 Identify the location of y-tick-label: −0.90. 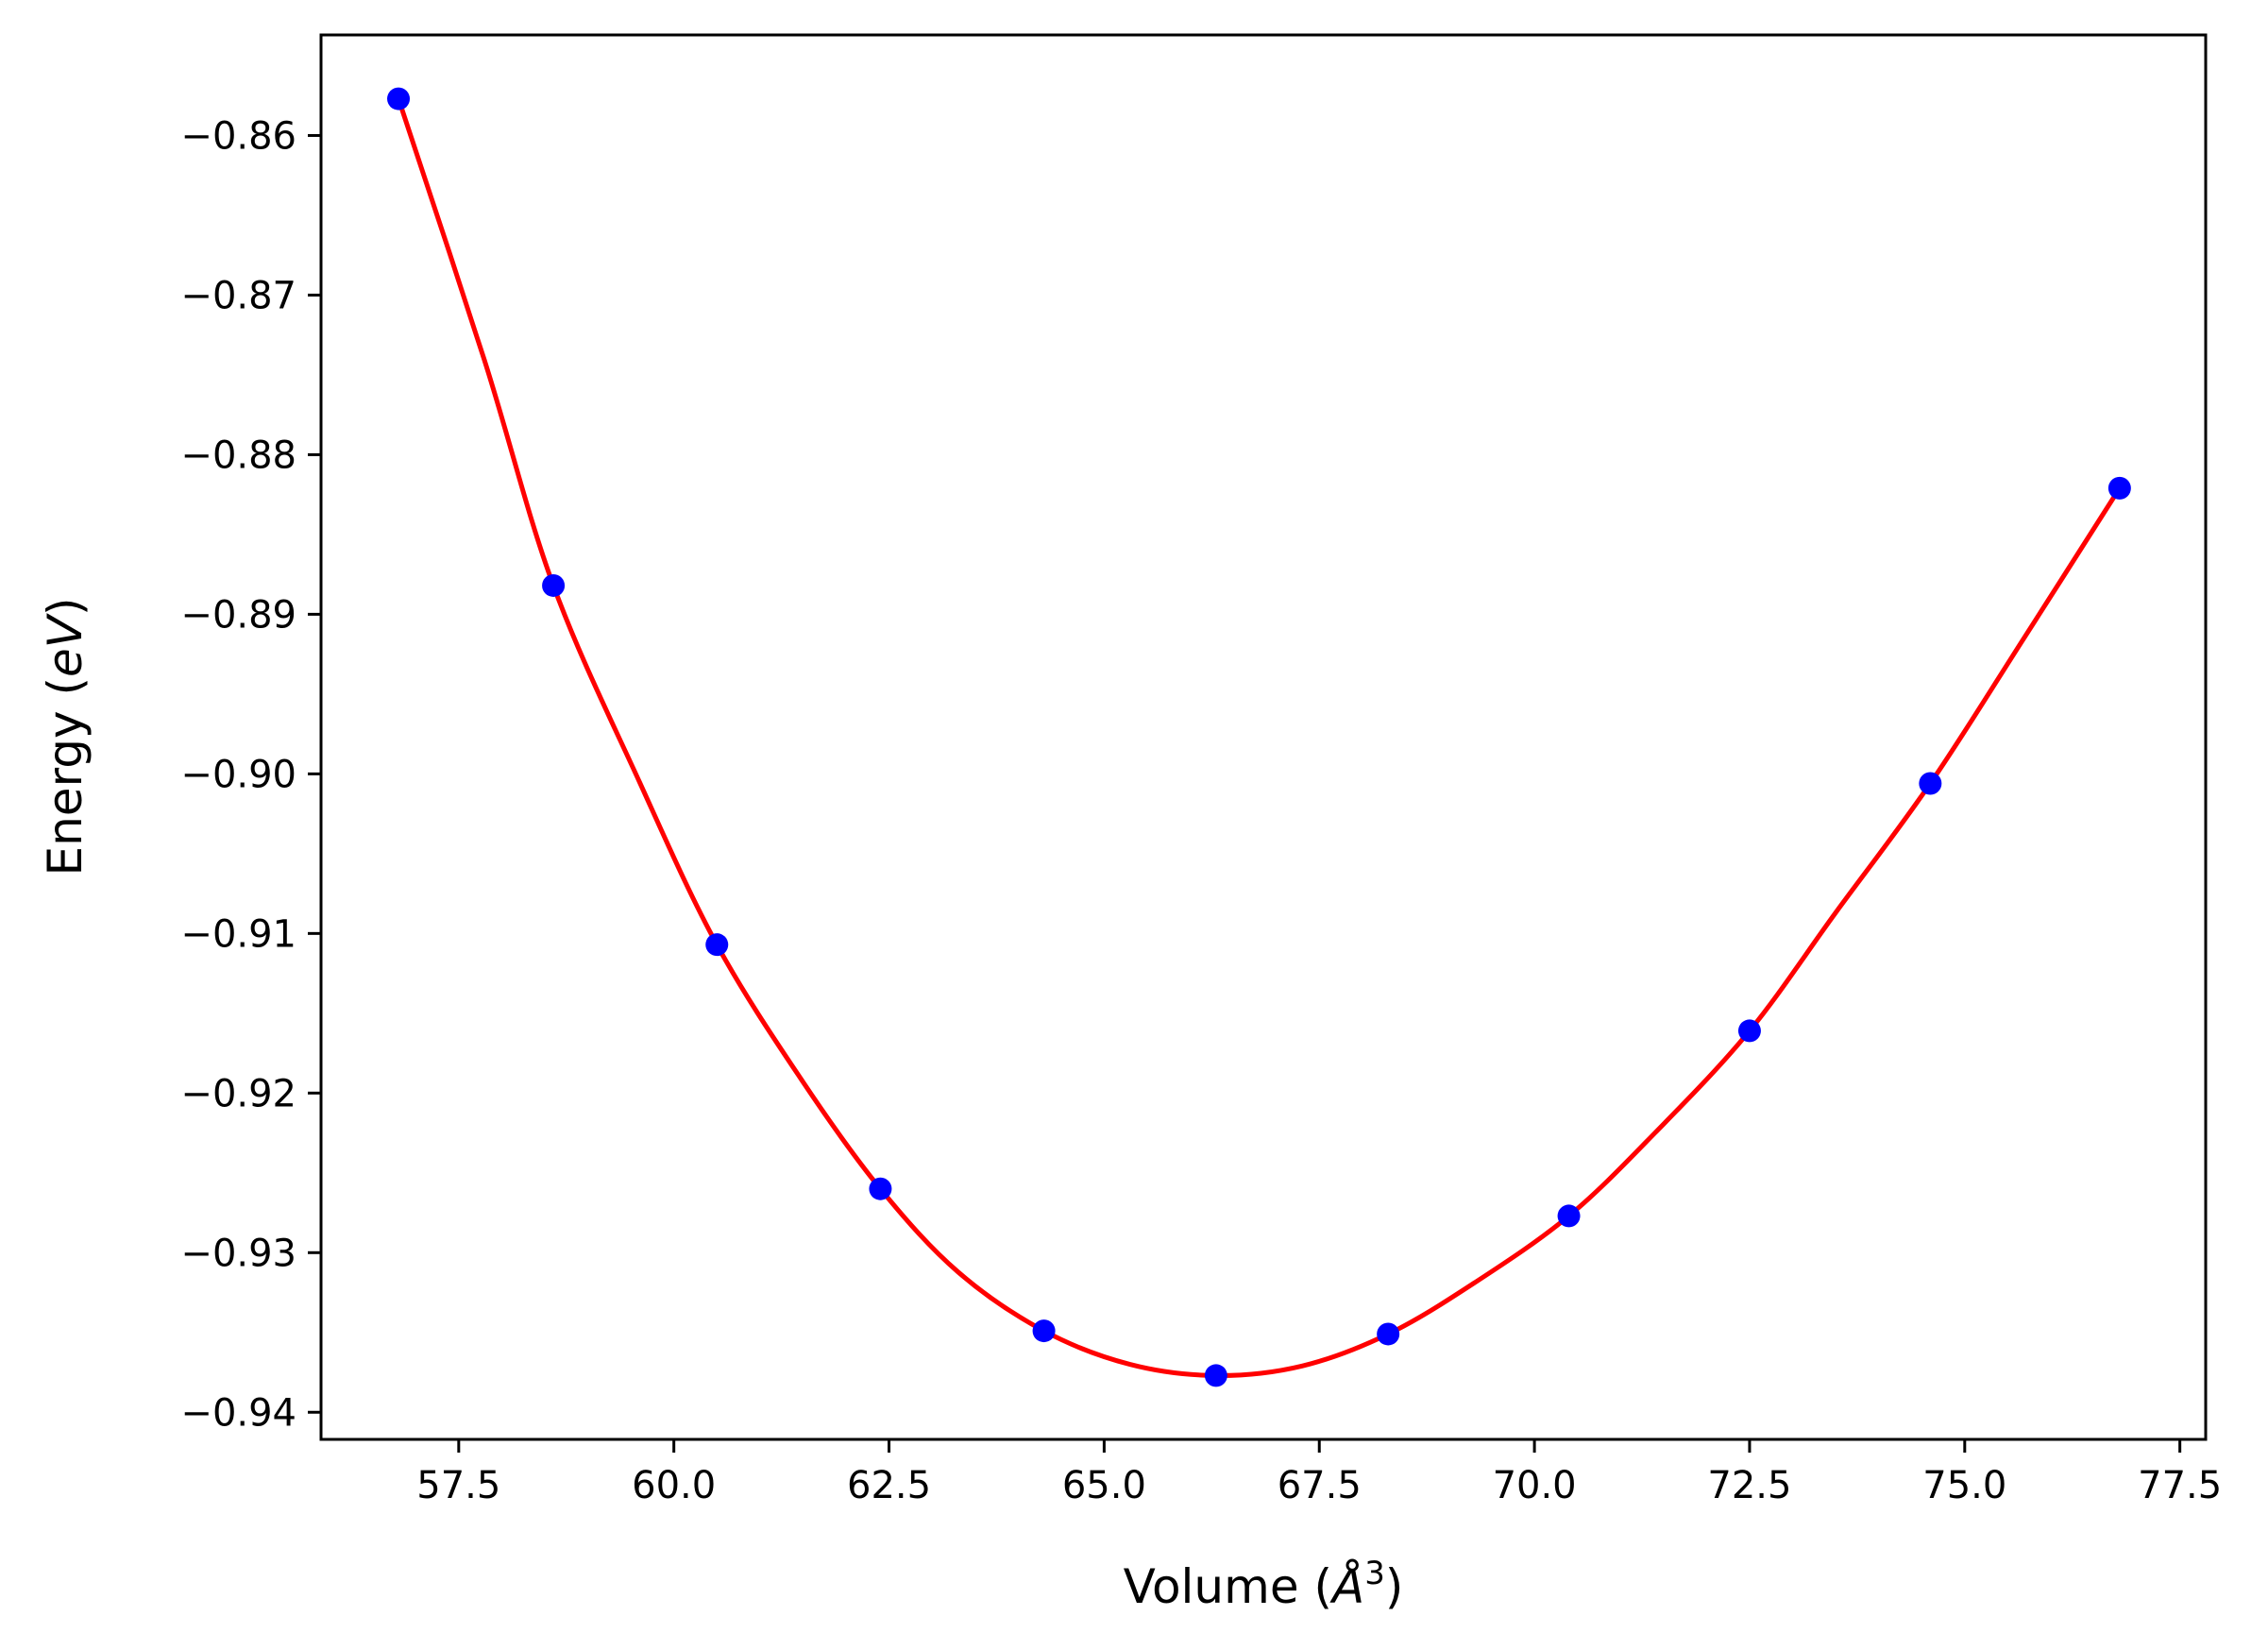
(238, 774).